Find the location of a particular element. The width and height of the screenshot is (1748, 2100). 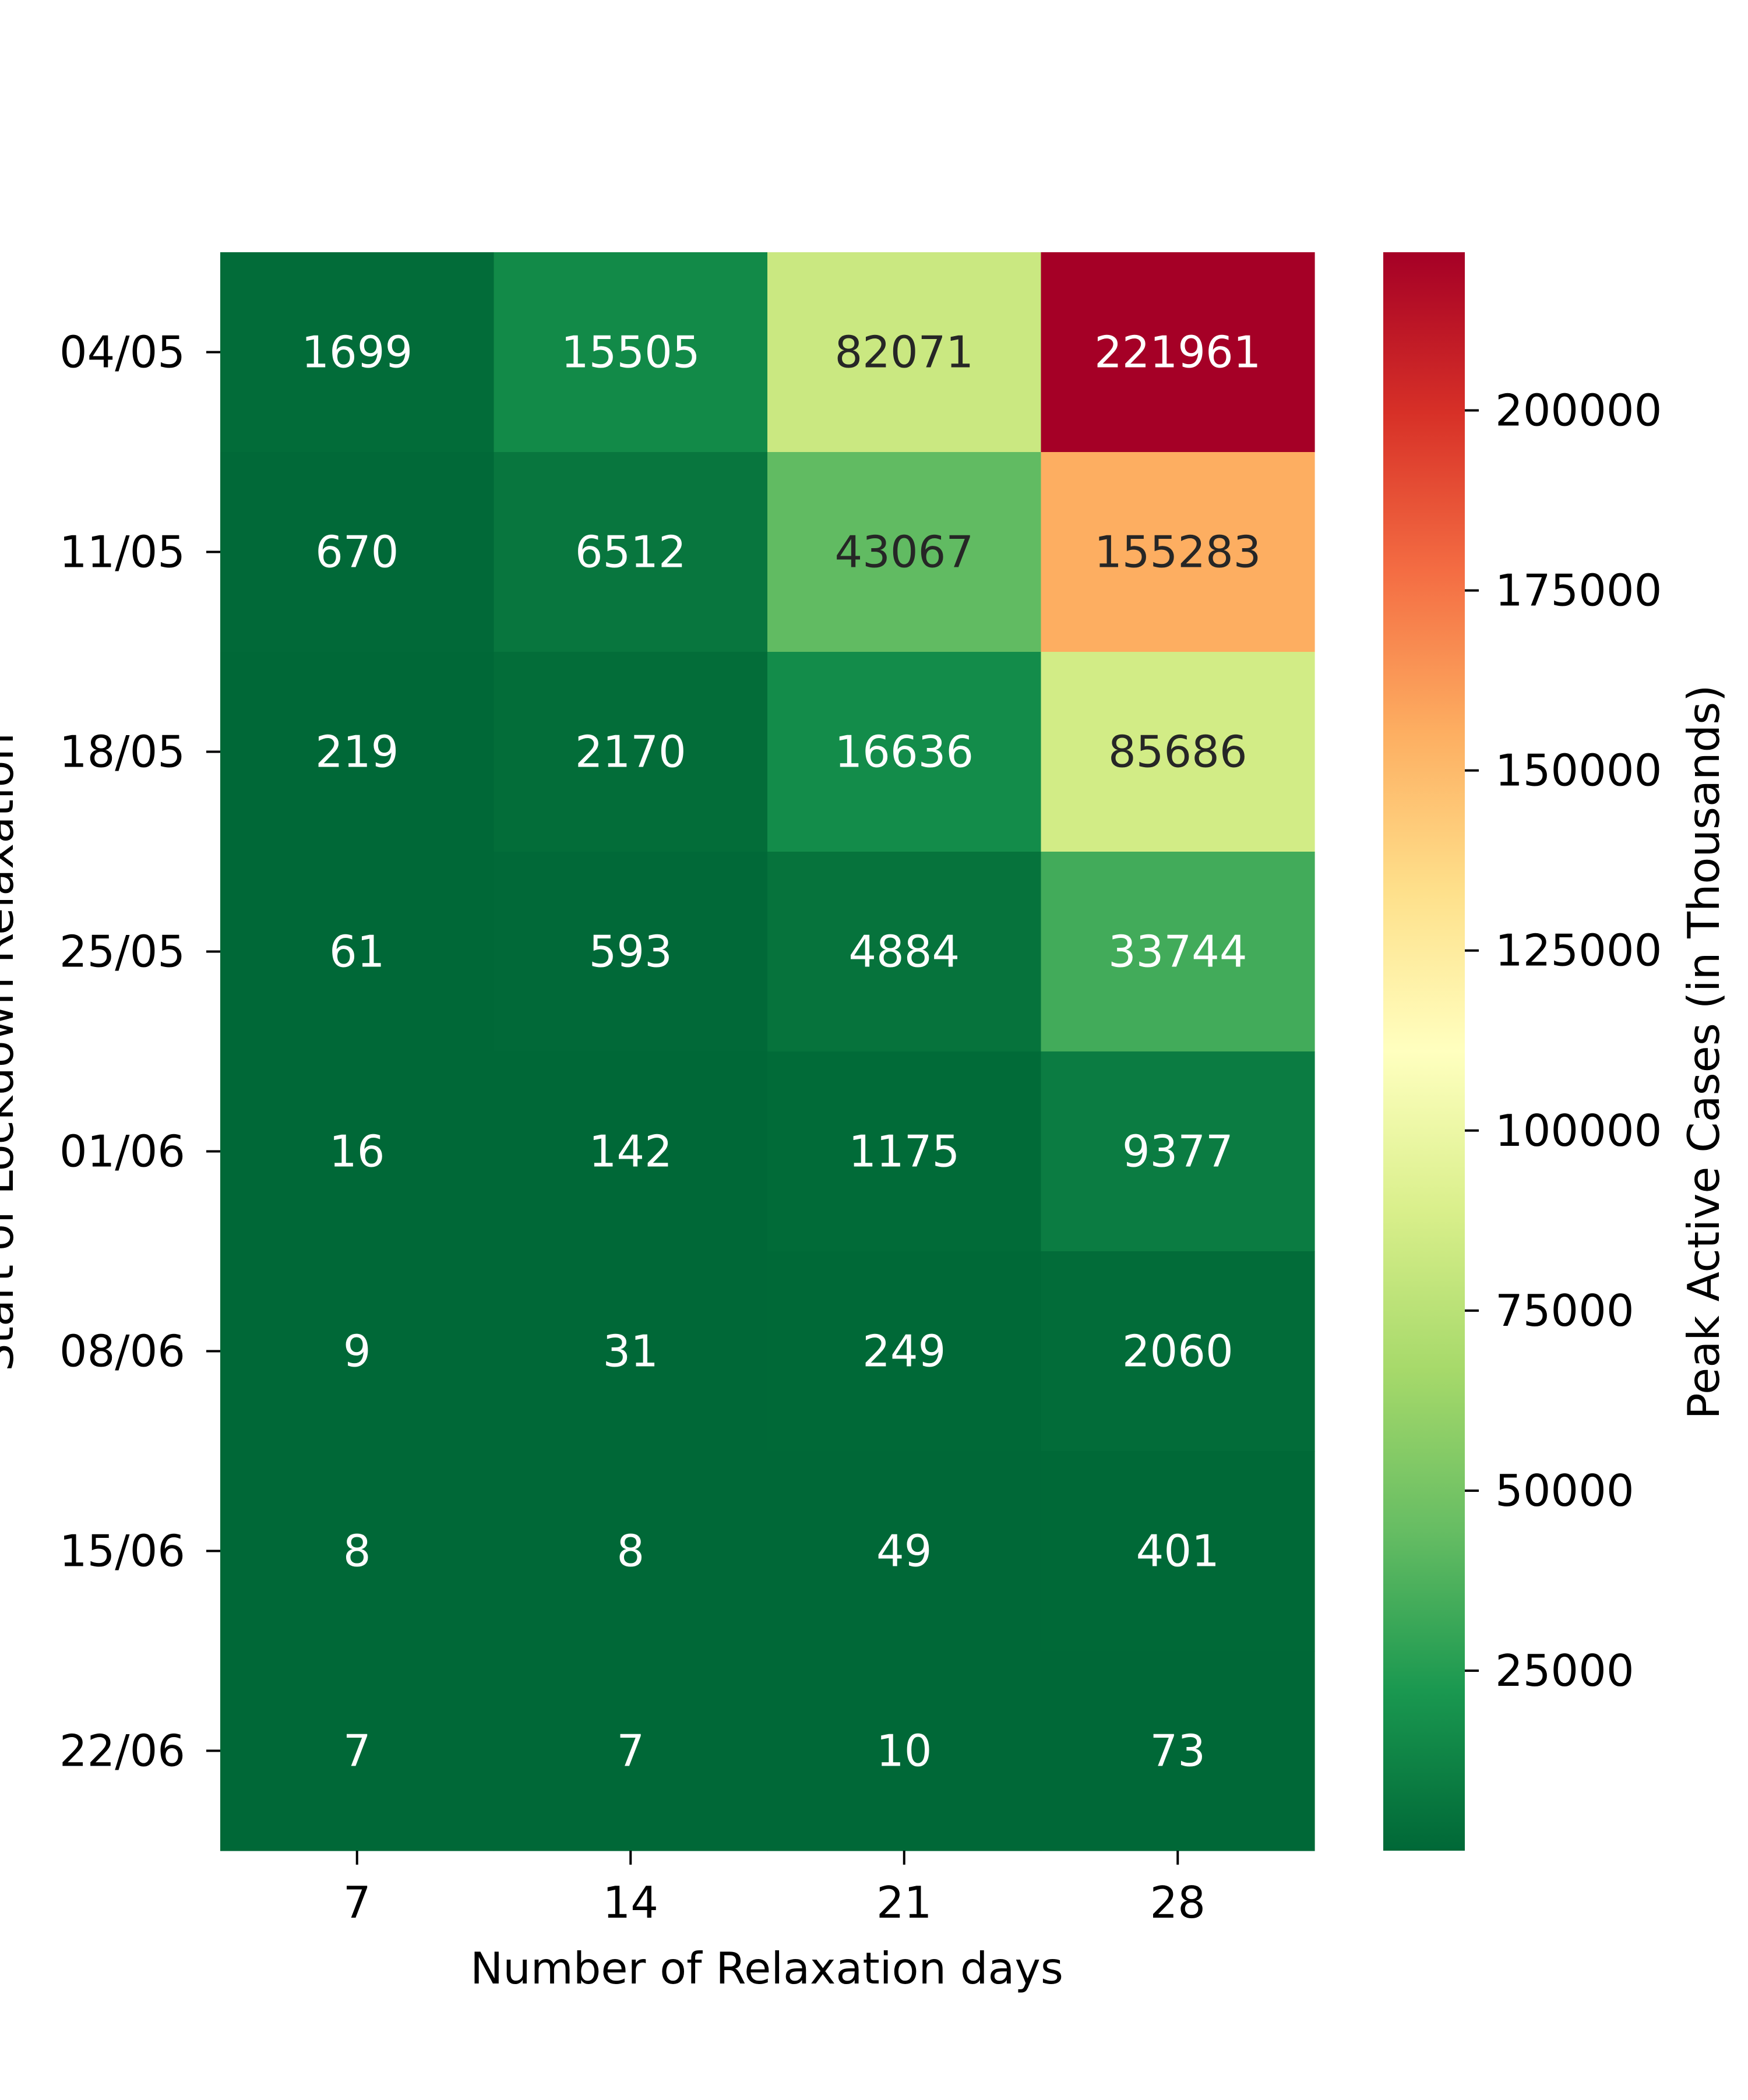

cell-value-label: 10 is located at coordinates (904, 1751).